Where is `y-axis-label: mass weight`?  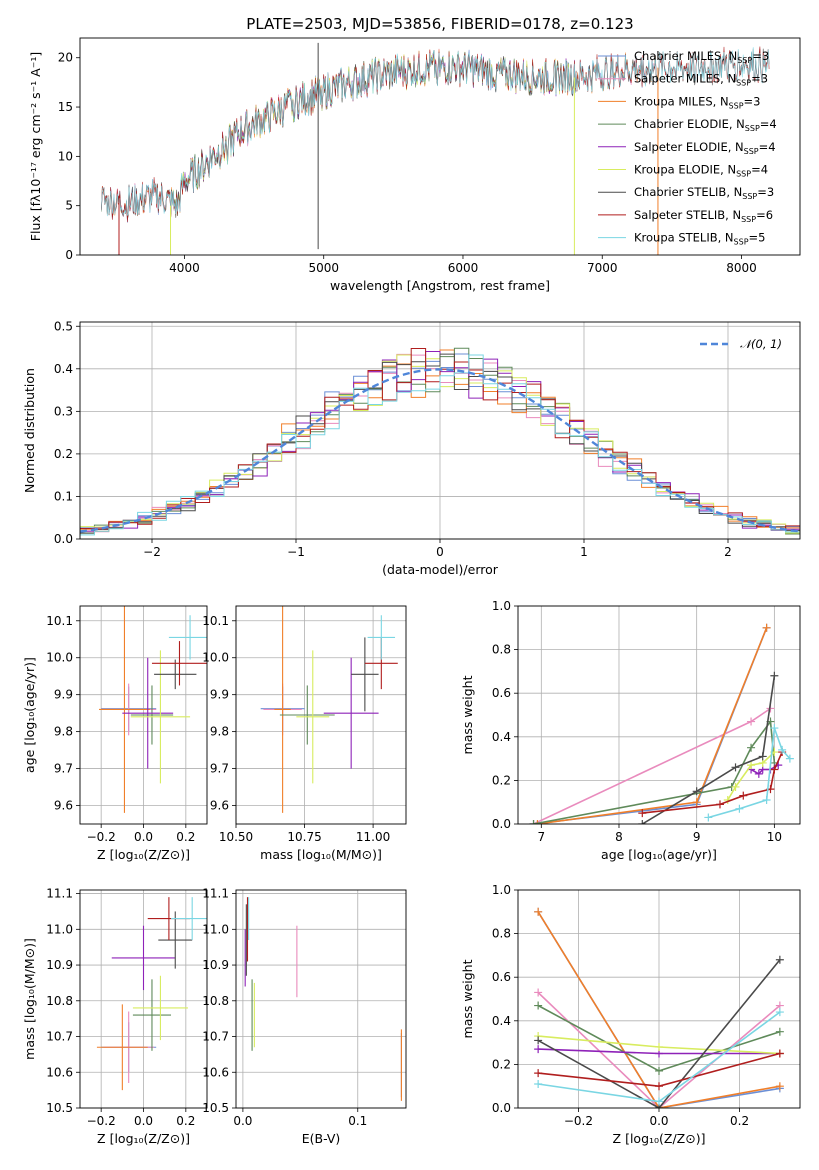
y-axis-label: mass weight is located at coordinates (467, 998).